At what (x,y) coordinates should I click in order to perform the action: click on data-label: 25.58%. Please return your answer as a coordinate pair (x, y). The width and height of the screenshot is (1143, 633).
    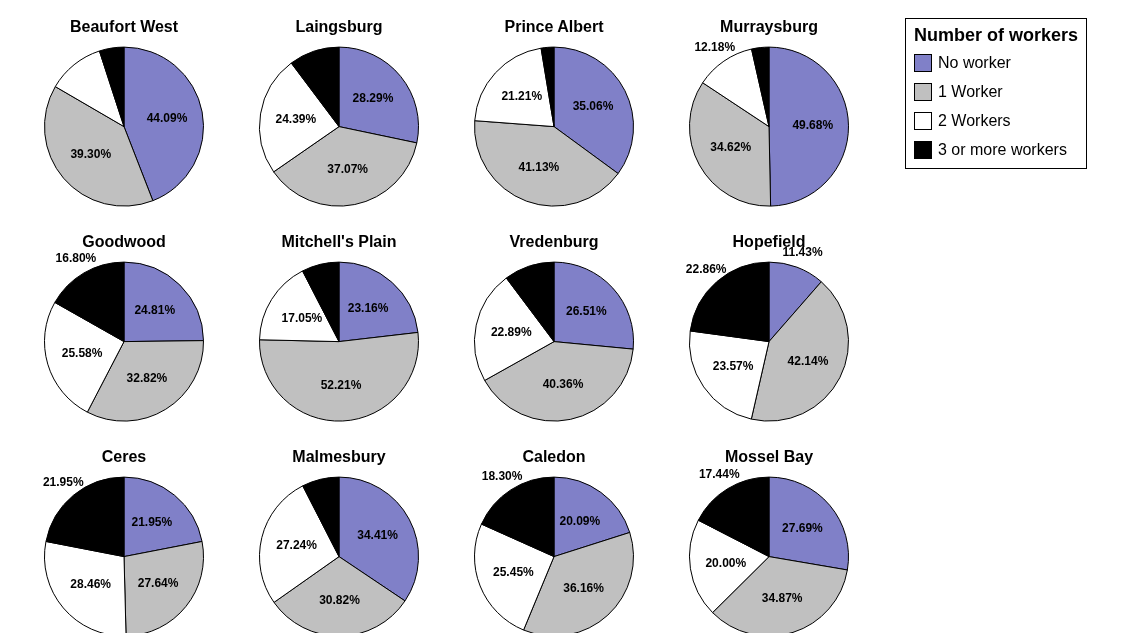
    Looking at the image, I should click on (82, 353).